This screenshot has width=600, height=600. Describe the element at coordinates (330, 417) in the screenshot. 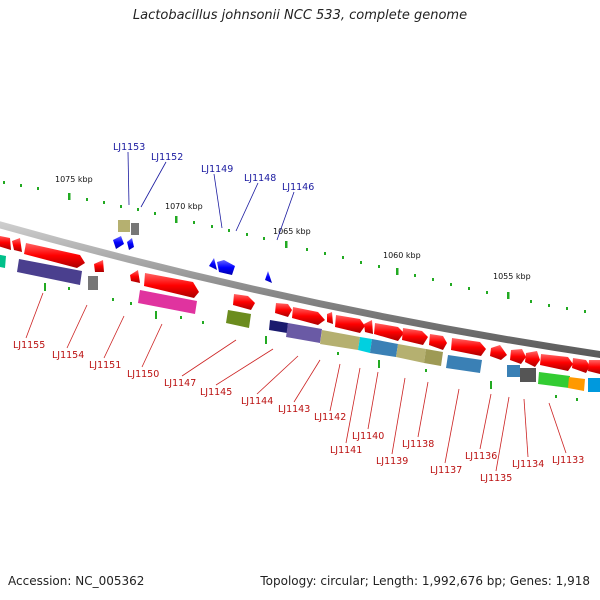

I see `gene-label: LJ1142` at that location.